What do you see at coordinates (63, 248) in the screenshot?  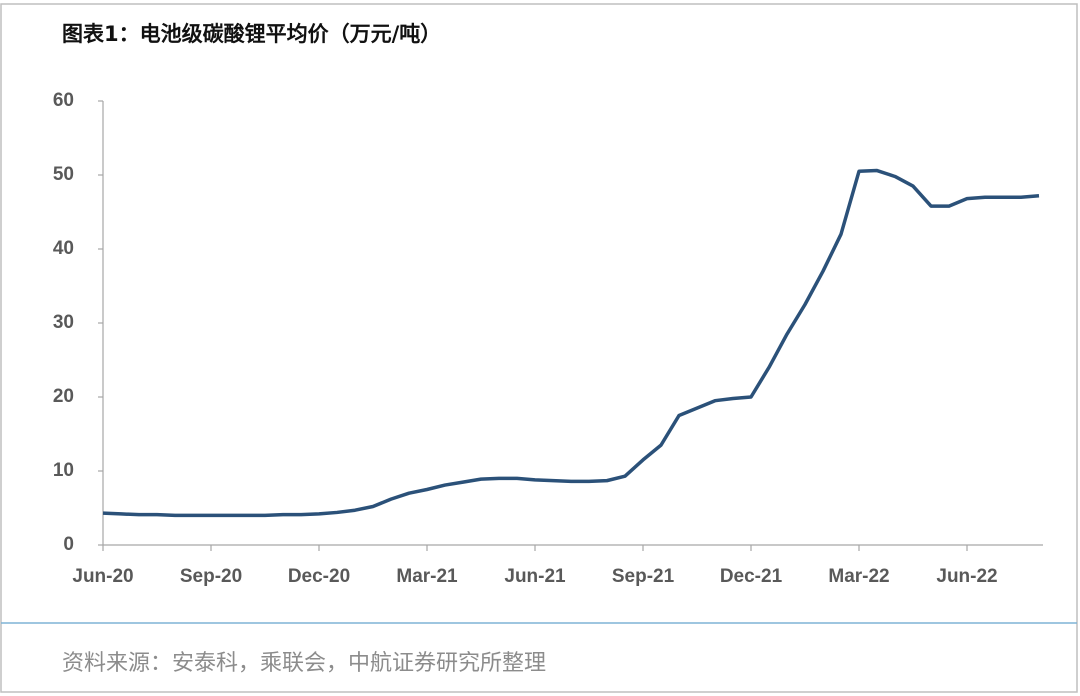 I see `y-tick-label: 40` at bounding box center [63, 248].